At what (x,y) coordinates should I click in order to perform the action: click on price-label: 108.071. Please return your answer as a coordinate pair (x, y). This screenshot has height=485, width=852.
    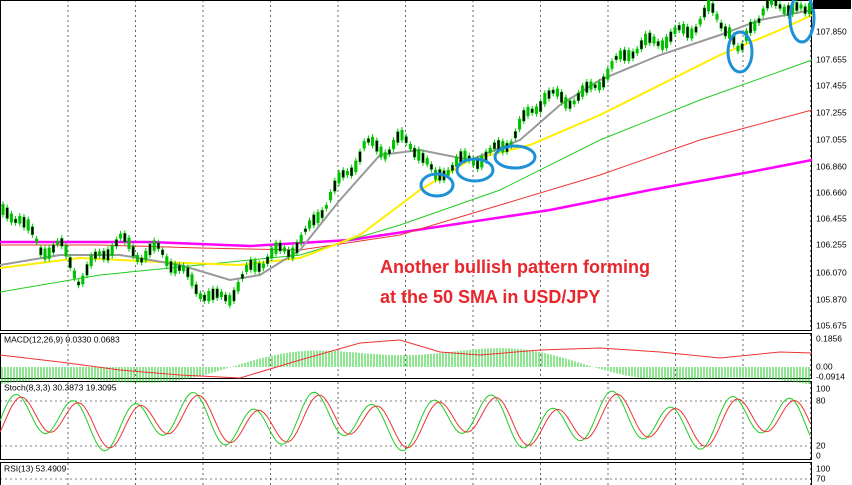
    Looking at the image, I should click on (831, 3).